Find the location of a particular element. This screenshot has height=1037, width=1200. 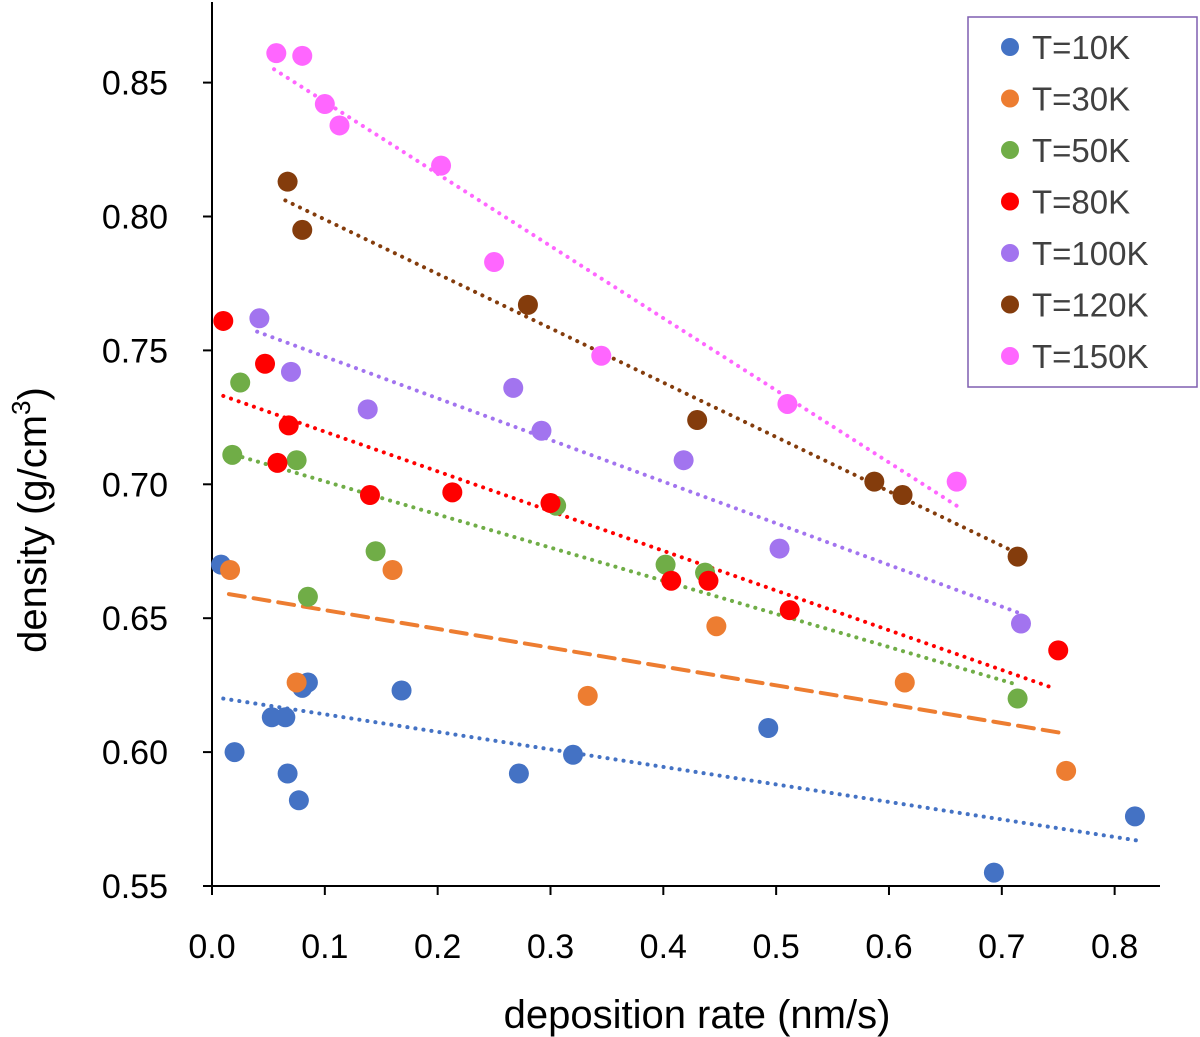

legend-label-t50k: T=50K is located at coordinates (1081, 150).